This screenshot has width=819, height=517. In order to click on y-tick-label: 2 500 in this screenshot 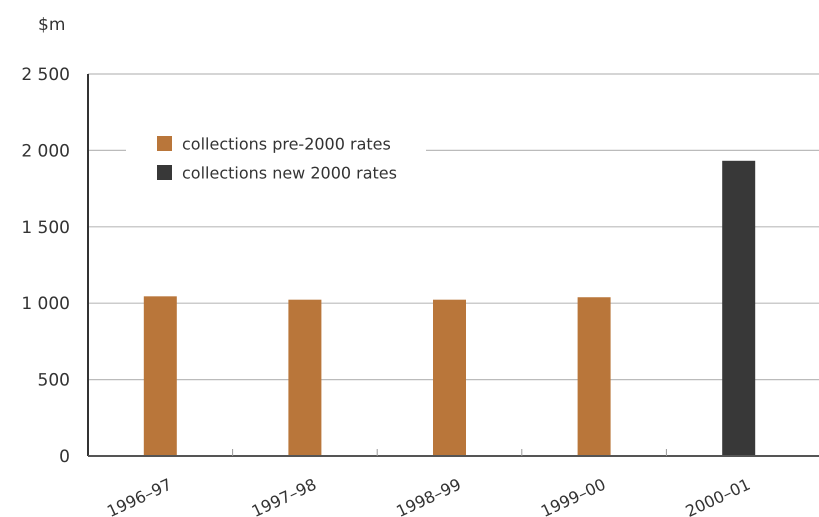, I will do `click(45, 74)`.